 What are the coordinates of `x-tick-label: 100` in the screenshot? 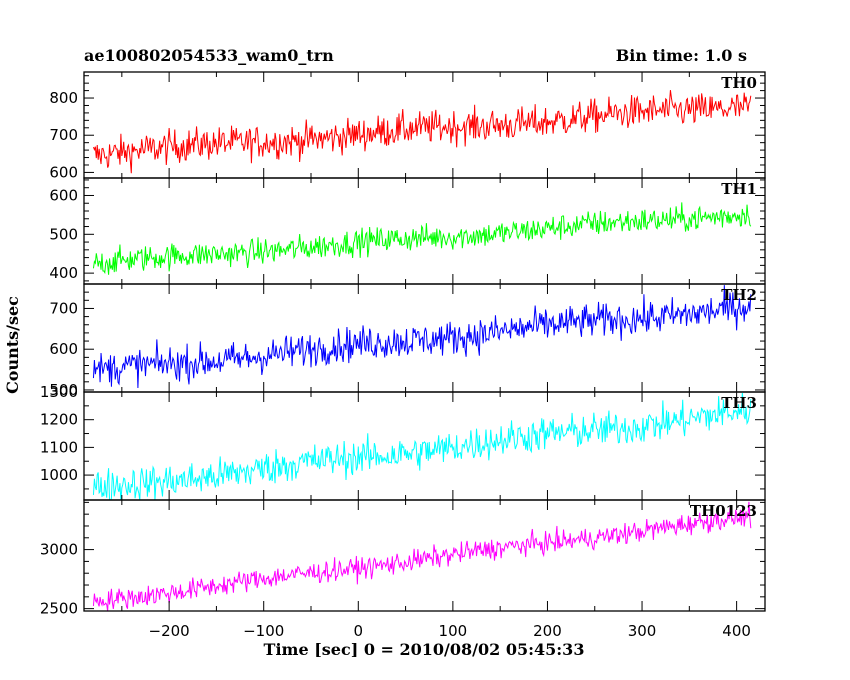 It's located at (453, 631).